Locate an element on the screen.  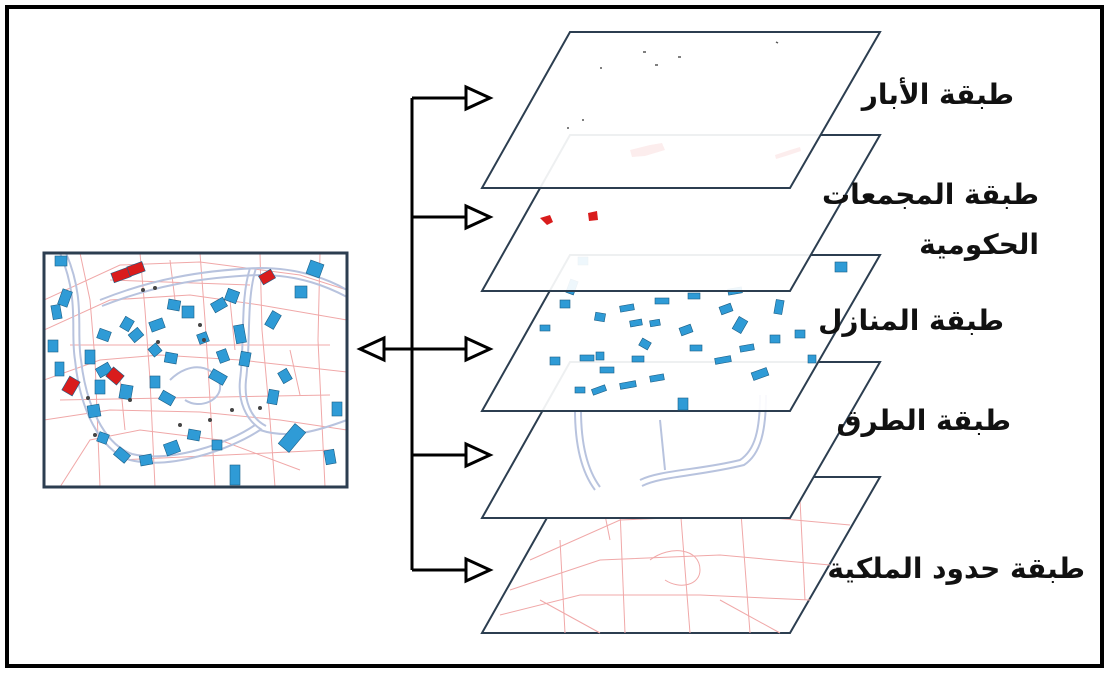
map-houses is located at coordinates (195, 370).